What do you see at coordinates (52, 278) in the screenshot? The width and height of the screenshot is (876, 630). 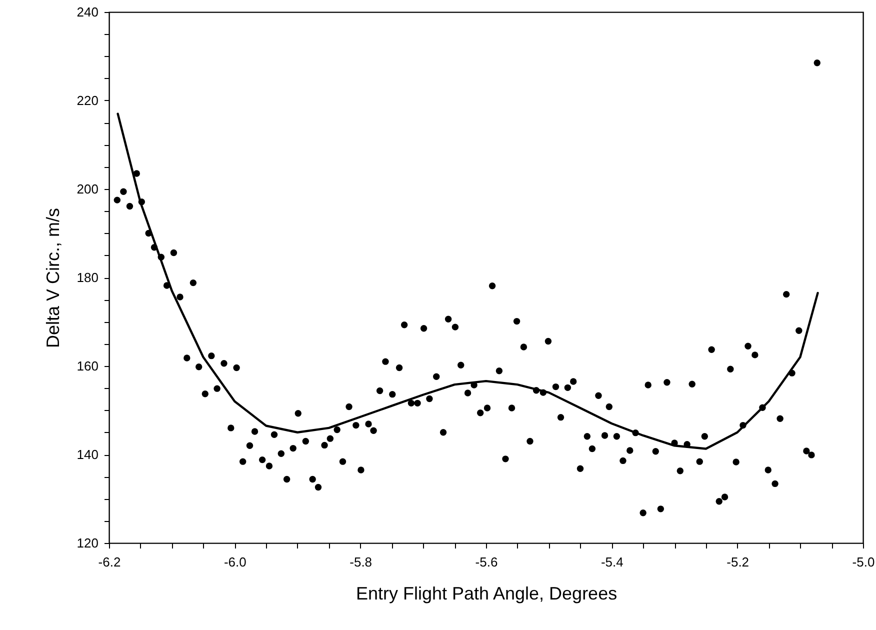 I see `y-axis-title: Delta V Circ., m/s` at bounding box center [52, 278].